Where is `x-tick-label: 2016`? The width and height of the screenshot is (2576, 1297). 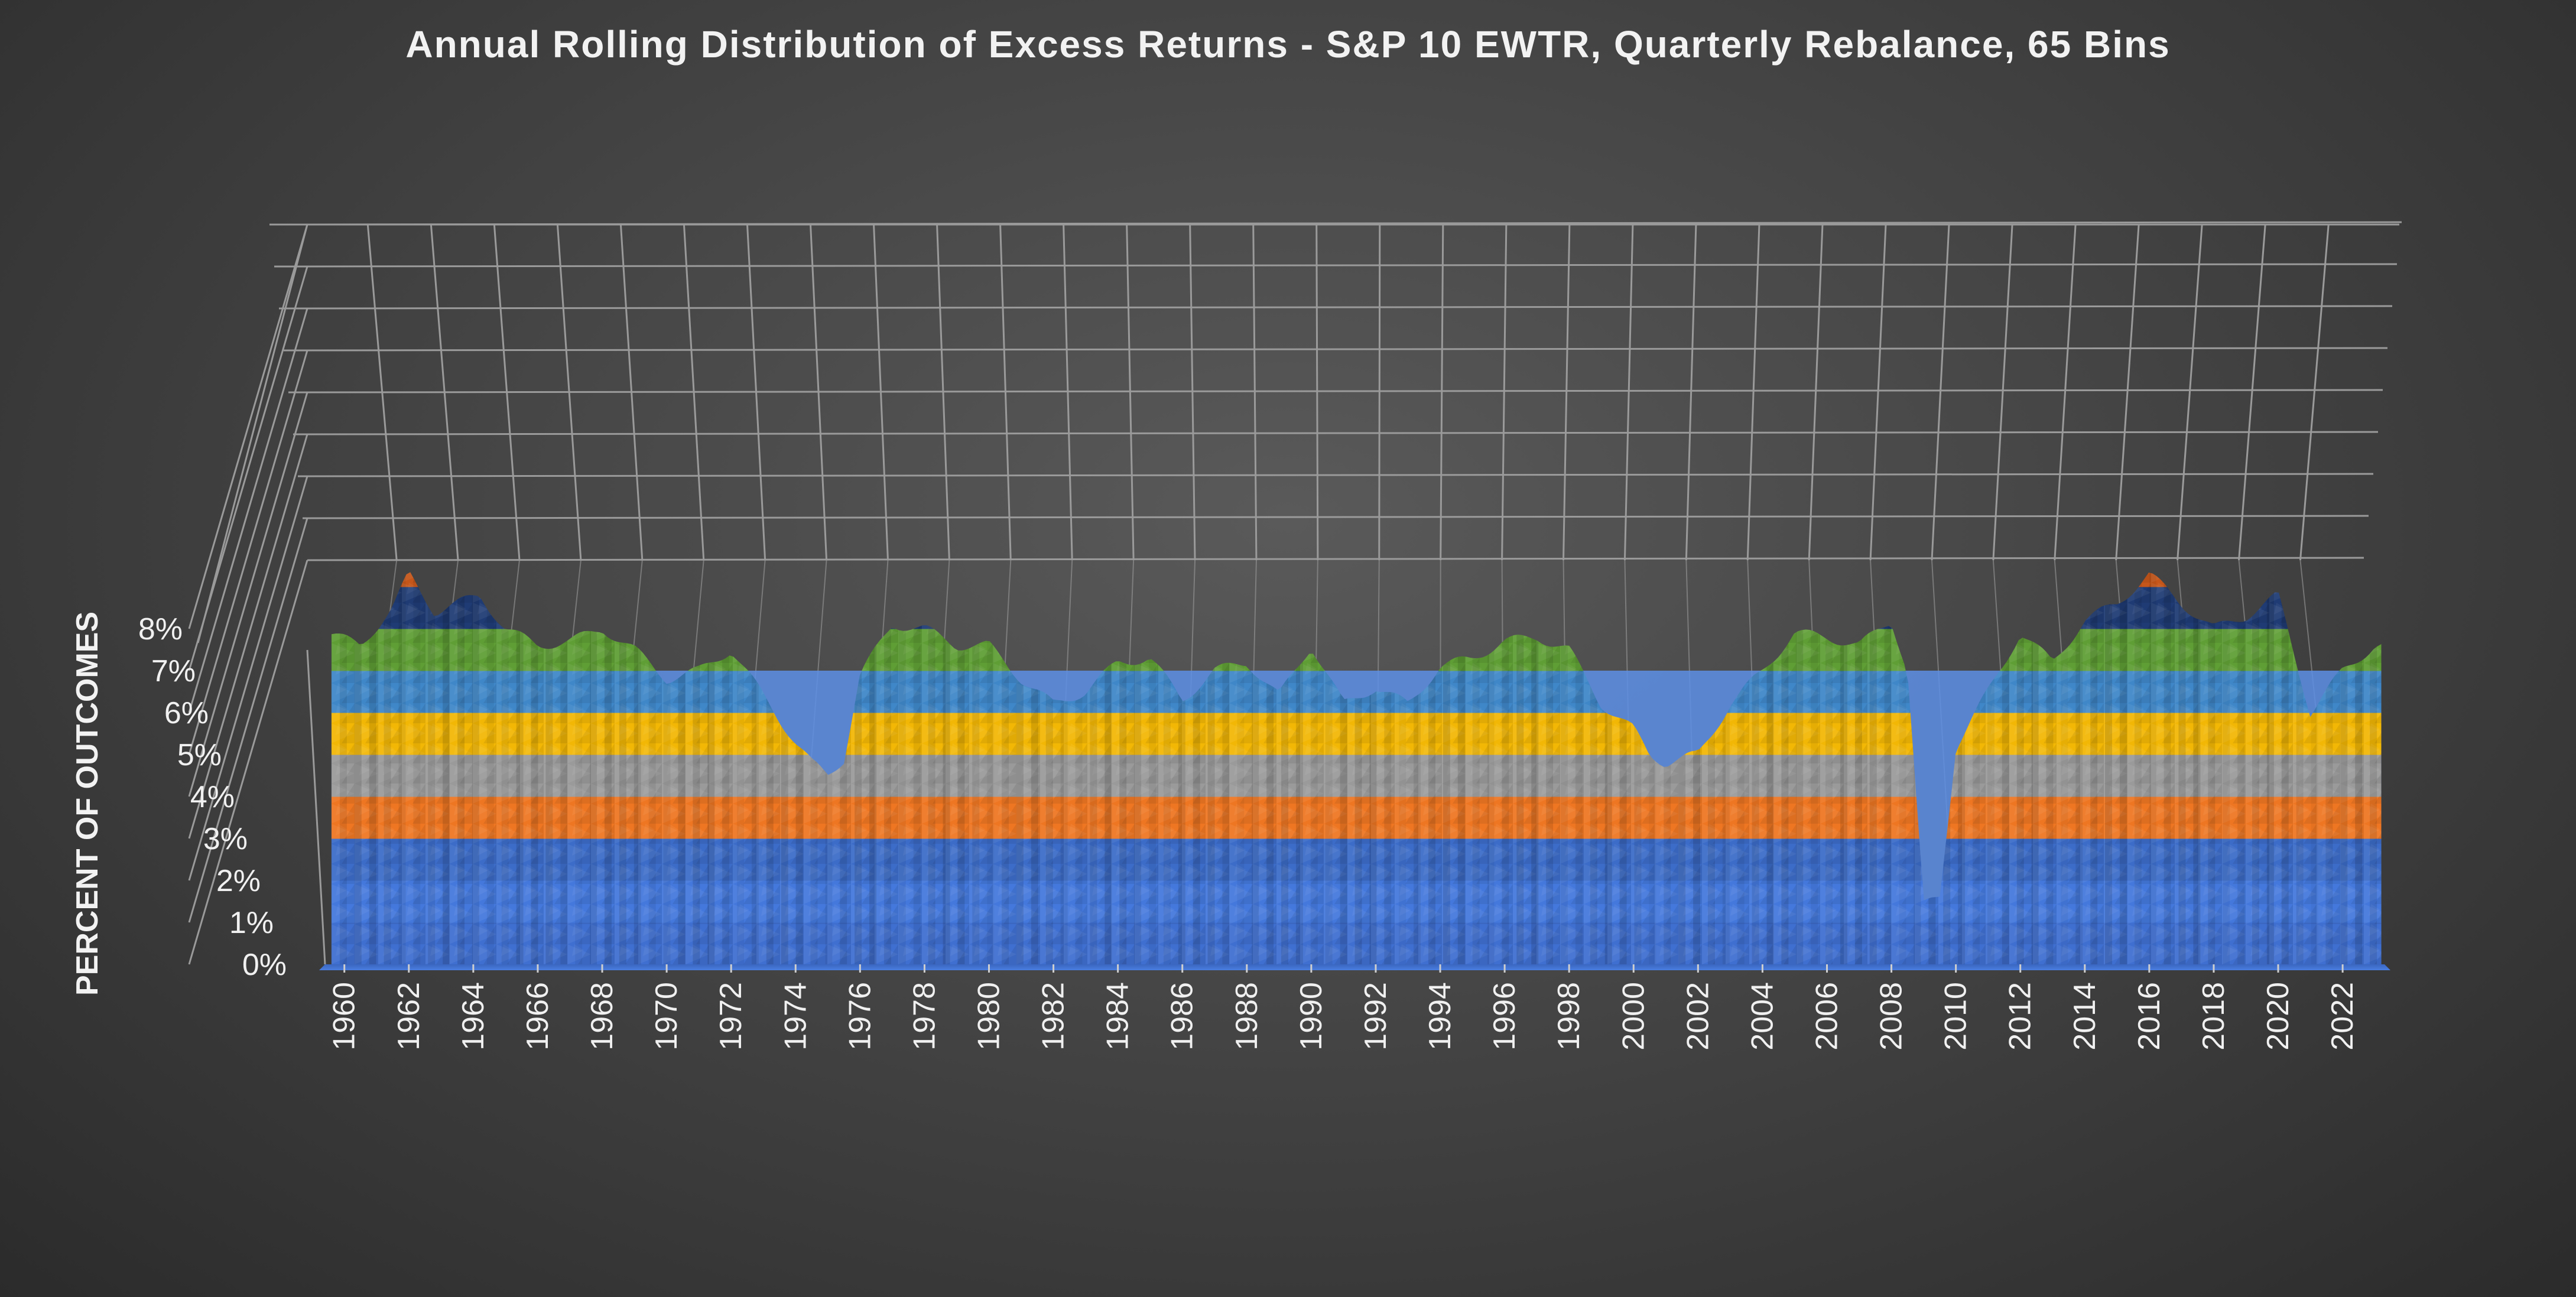 x-tick-label: 2016 is located at coordinates (2149, 1016).